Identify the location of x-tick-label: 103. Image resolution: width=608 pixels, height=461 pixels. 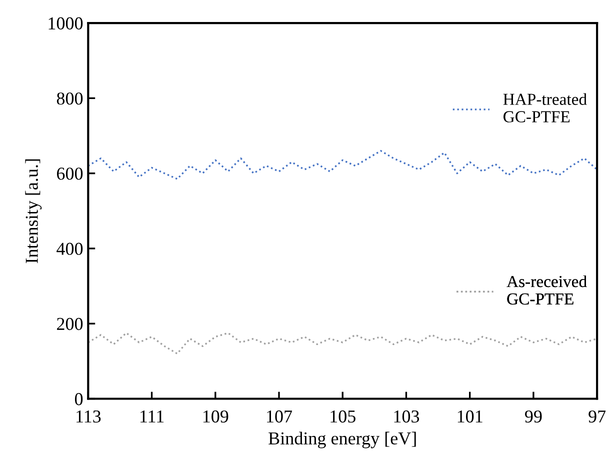
(407, 416).